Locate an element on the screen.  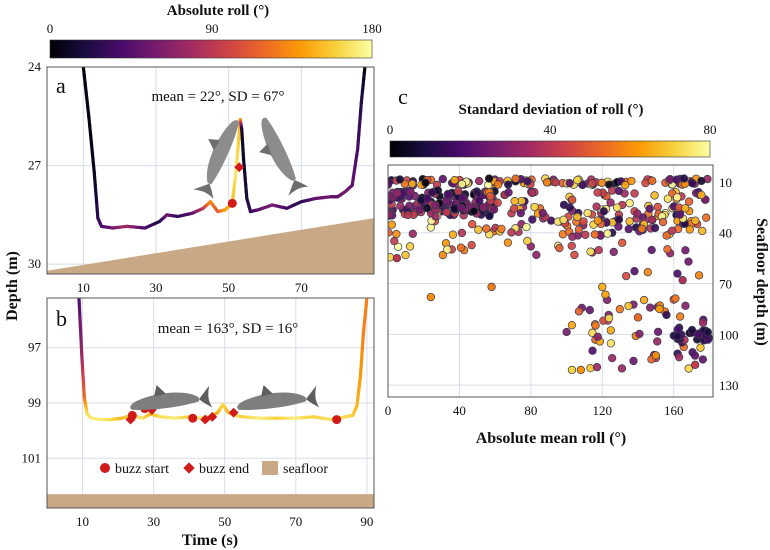
panel-a-letter: a is located at coordinates (61, 85).